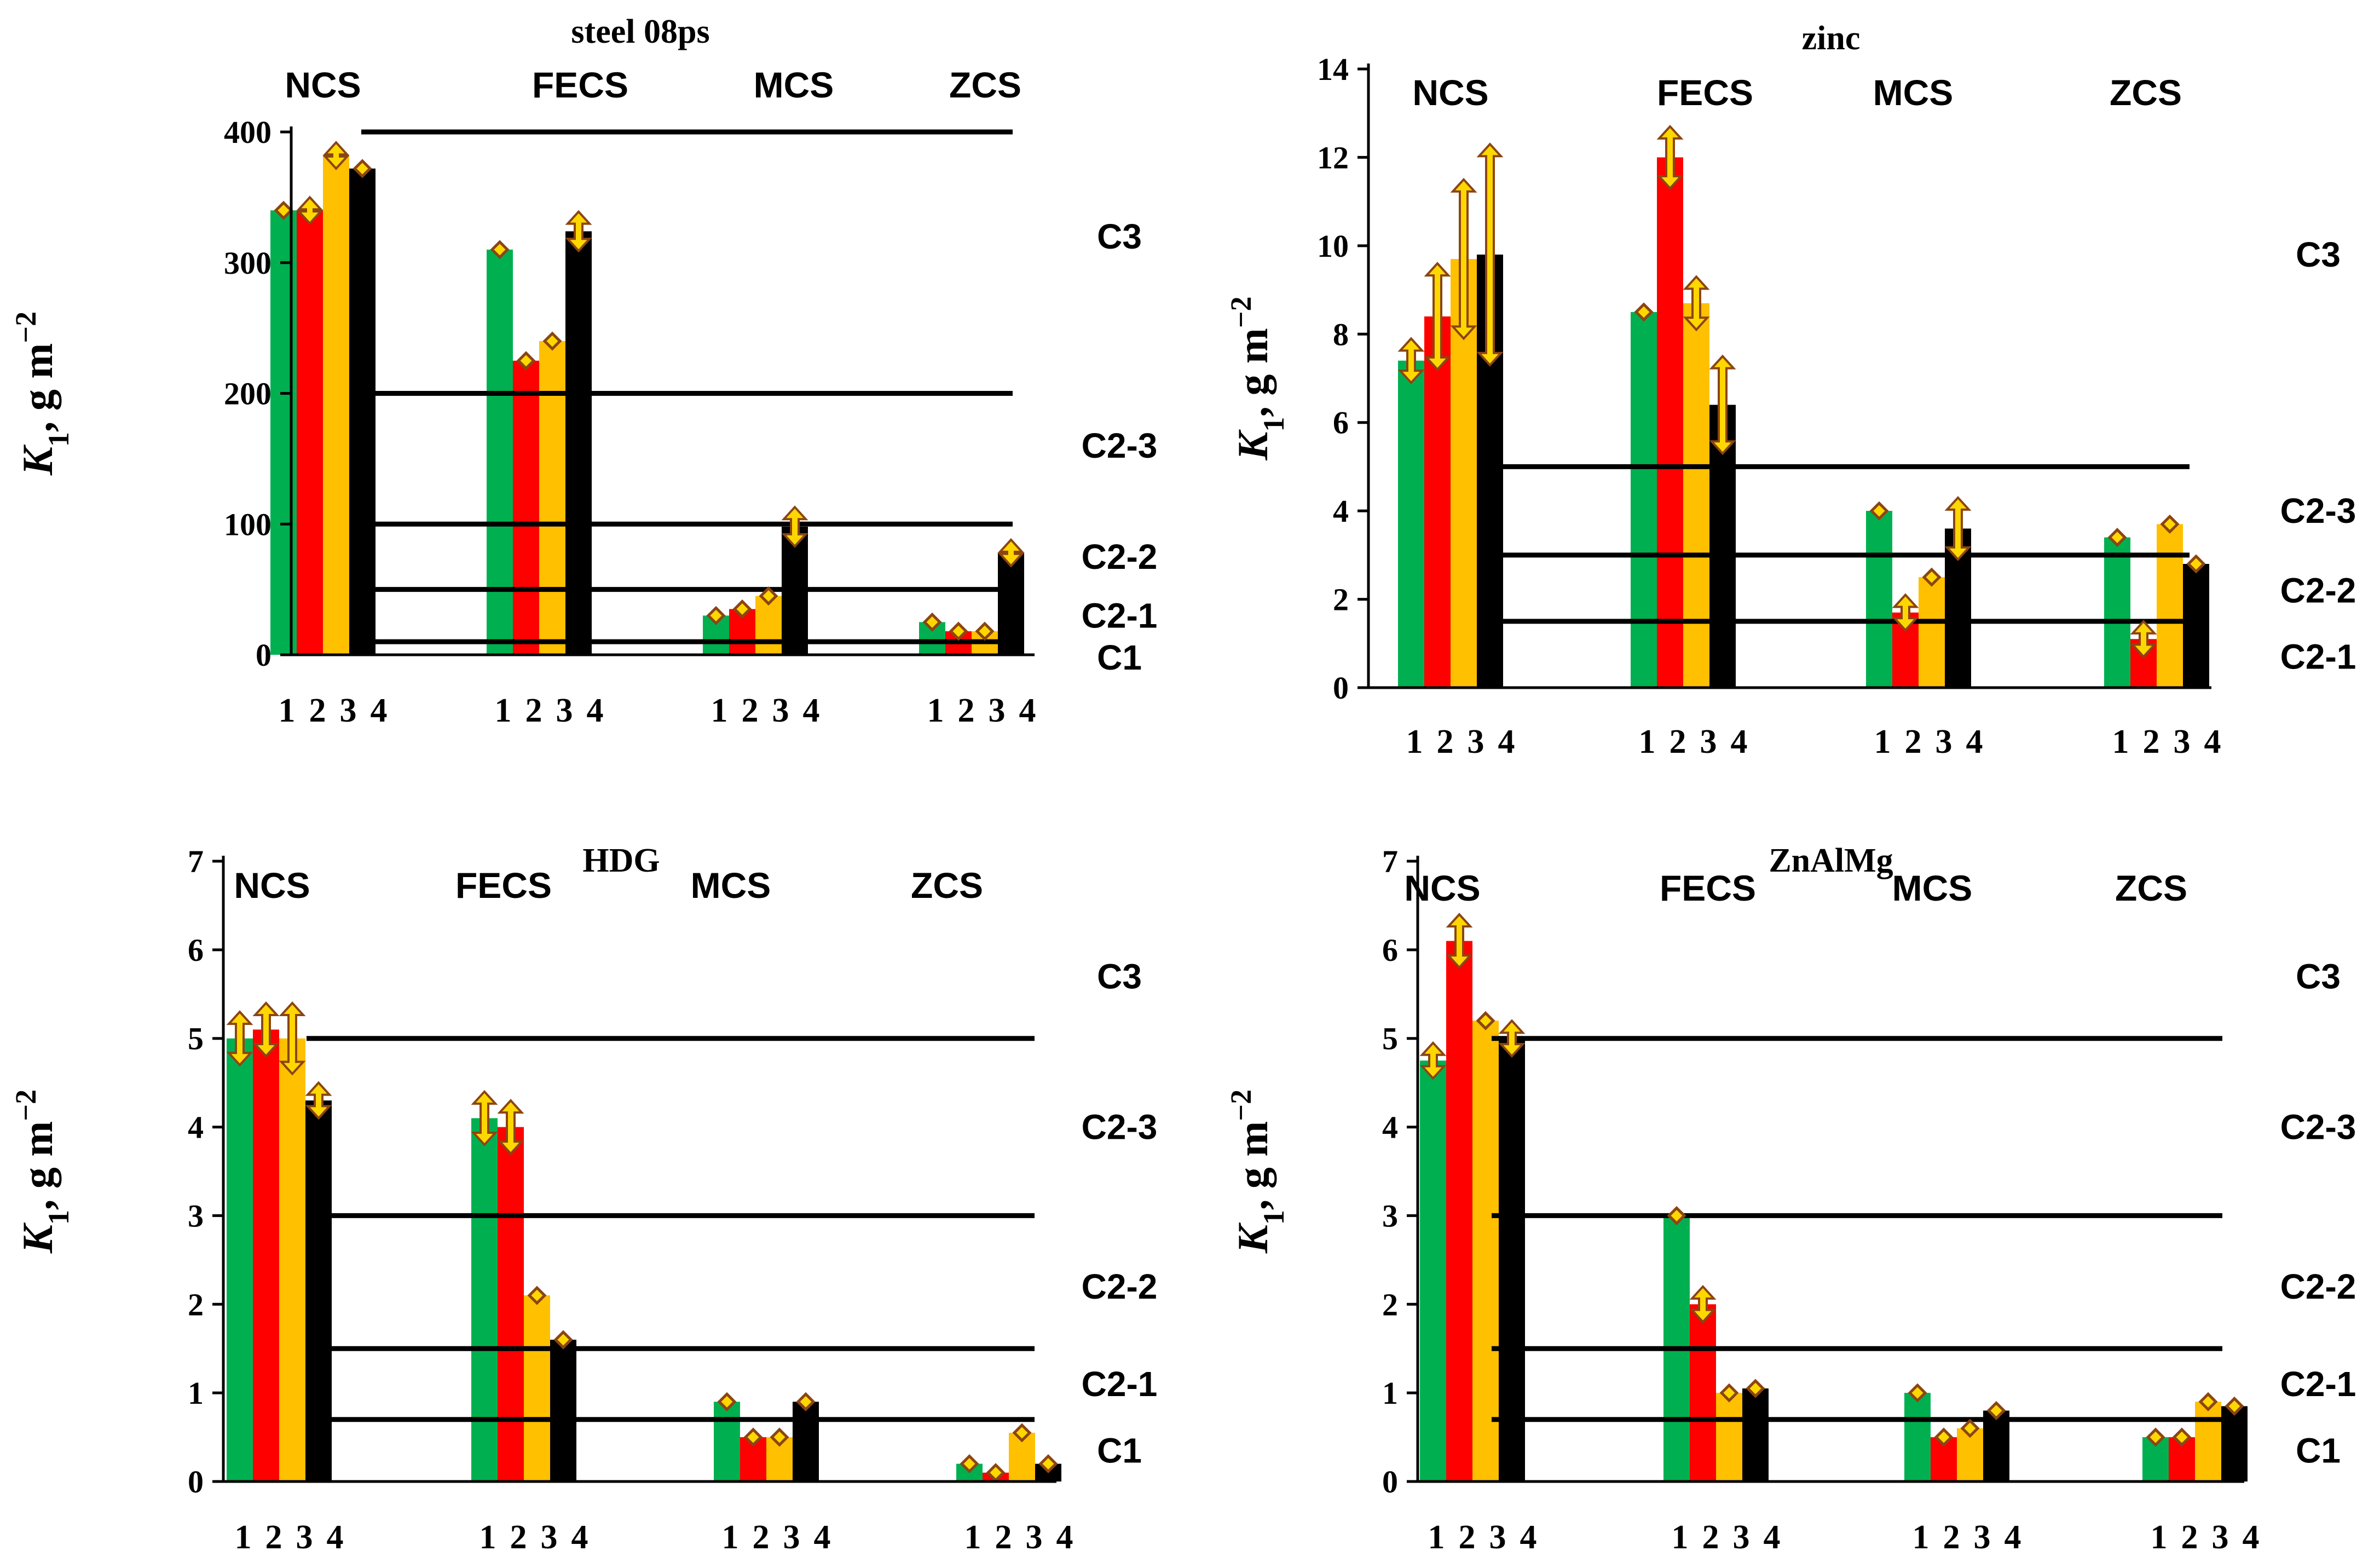  I want to click on y-axis-label-units: , g m, so click(1252, 372).